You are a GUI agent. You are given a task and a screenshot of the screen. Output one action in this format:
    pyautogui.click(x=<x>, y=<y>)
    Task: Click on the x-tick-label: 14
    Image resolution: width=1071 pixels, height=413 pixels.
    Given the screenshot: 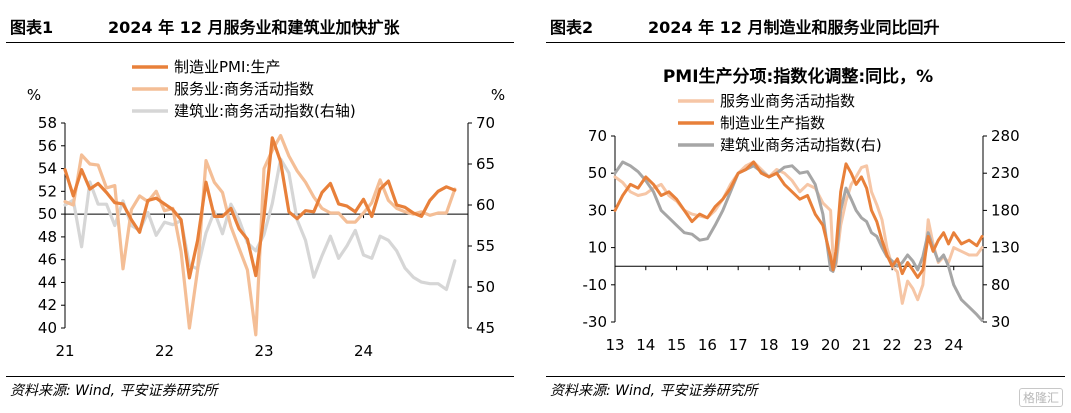 What is the action you would take?
    pyautogui.click(x=645, y=345)
    